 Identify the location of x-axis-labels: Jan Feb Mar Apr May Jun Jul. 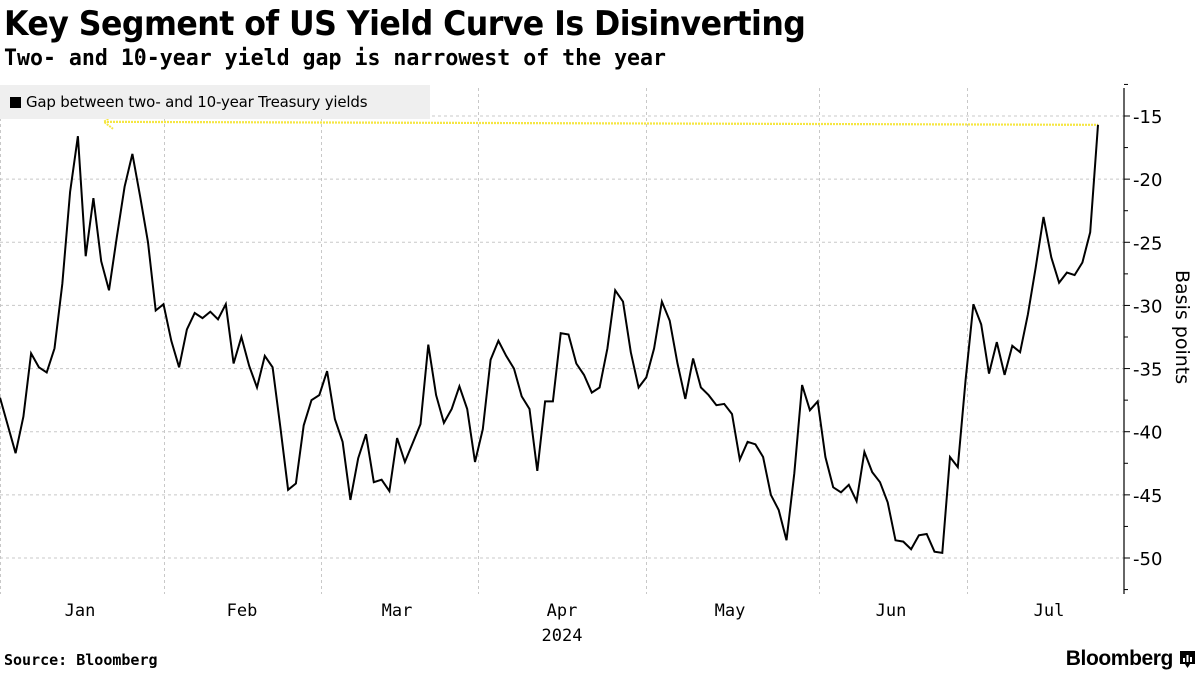
(565, 611).